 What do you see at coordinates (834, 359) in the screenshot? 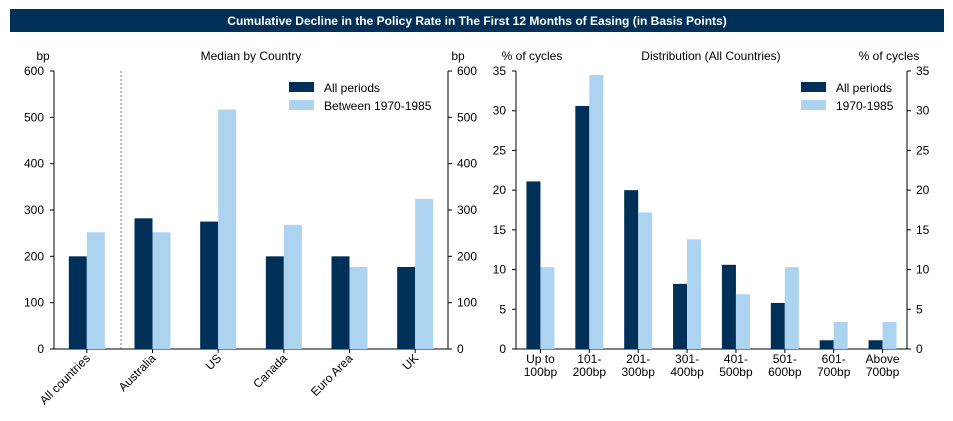
I see `chart2-xtick-label: 601-` at bounding box center [834, 359].